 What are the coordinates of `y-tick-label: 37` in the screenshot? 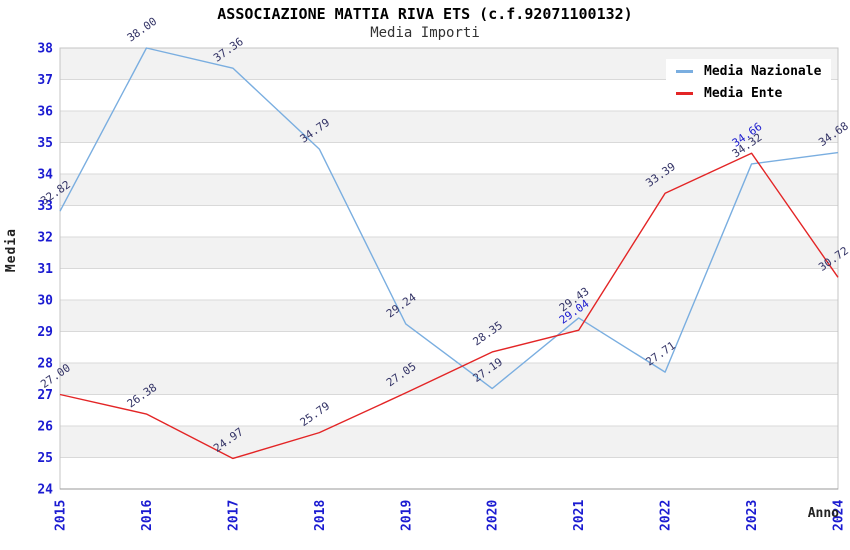 It's located at (45, 80).